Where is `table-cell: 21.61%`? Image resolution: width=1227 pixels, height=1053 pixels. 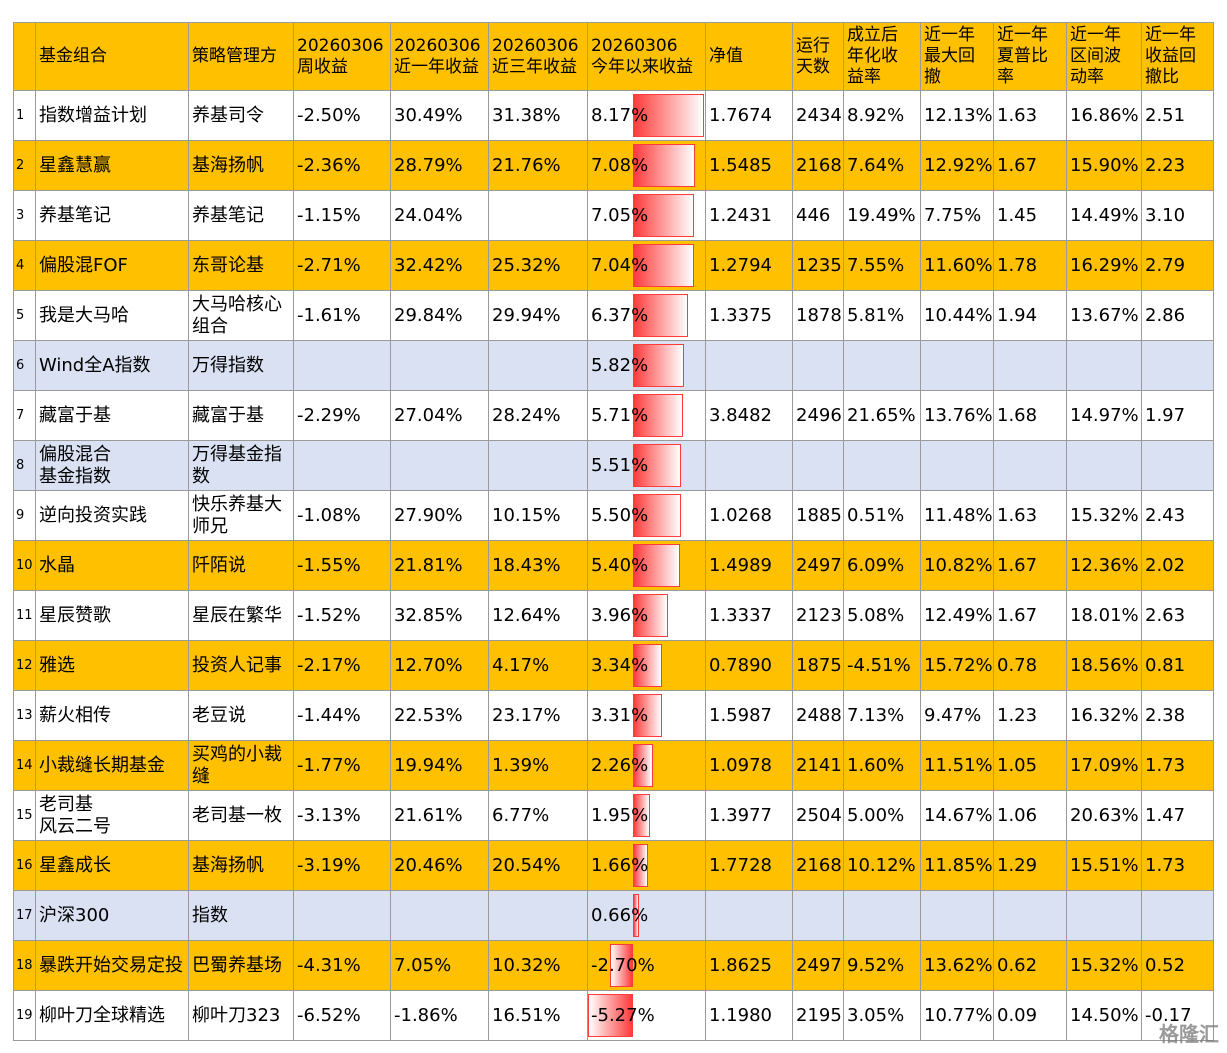 table-cell: 21.61% is located at coordinates (439, 815).